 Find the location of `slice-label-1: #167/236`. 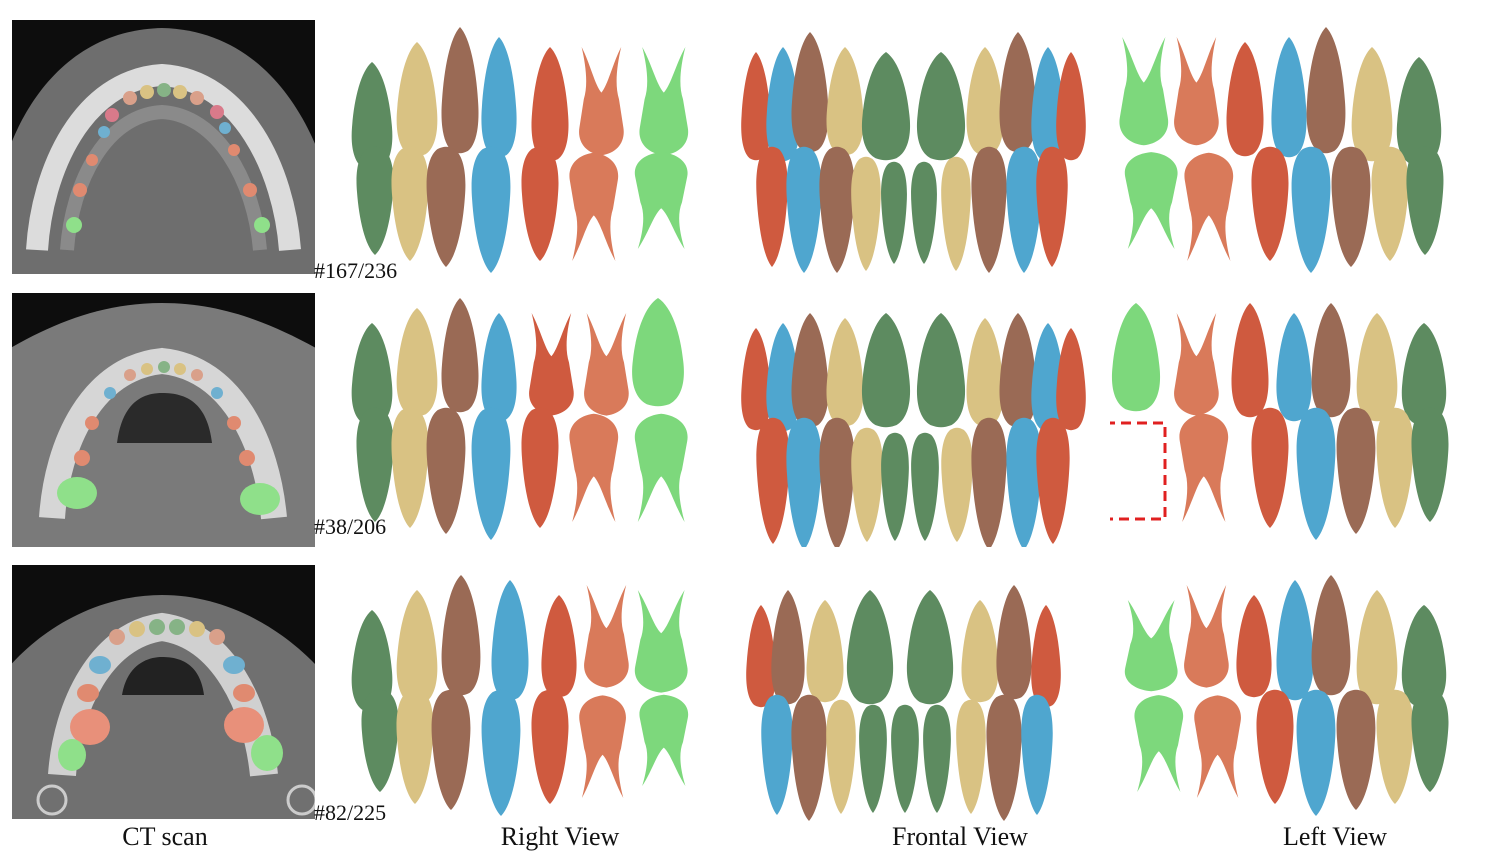

slice-label-1: #167/236 is located at coordinates (356, 270).